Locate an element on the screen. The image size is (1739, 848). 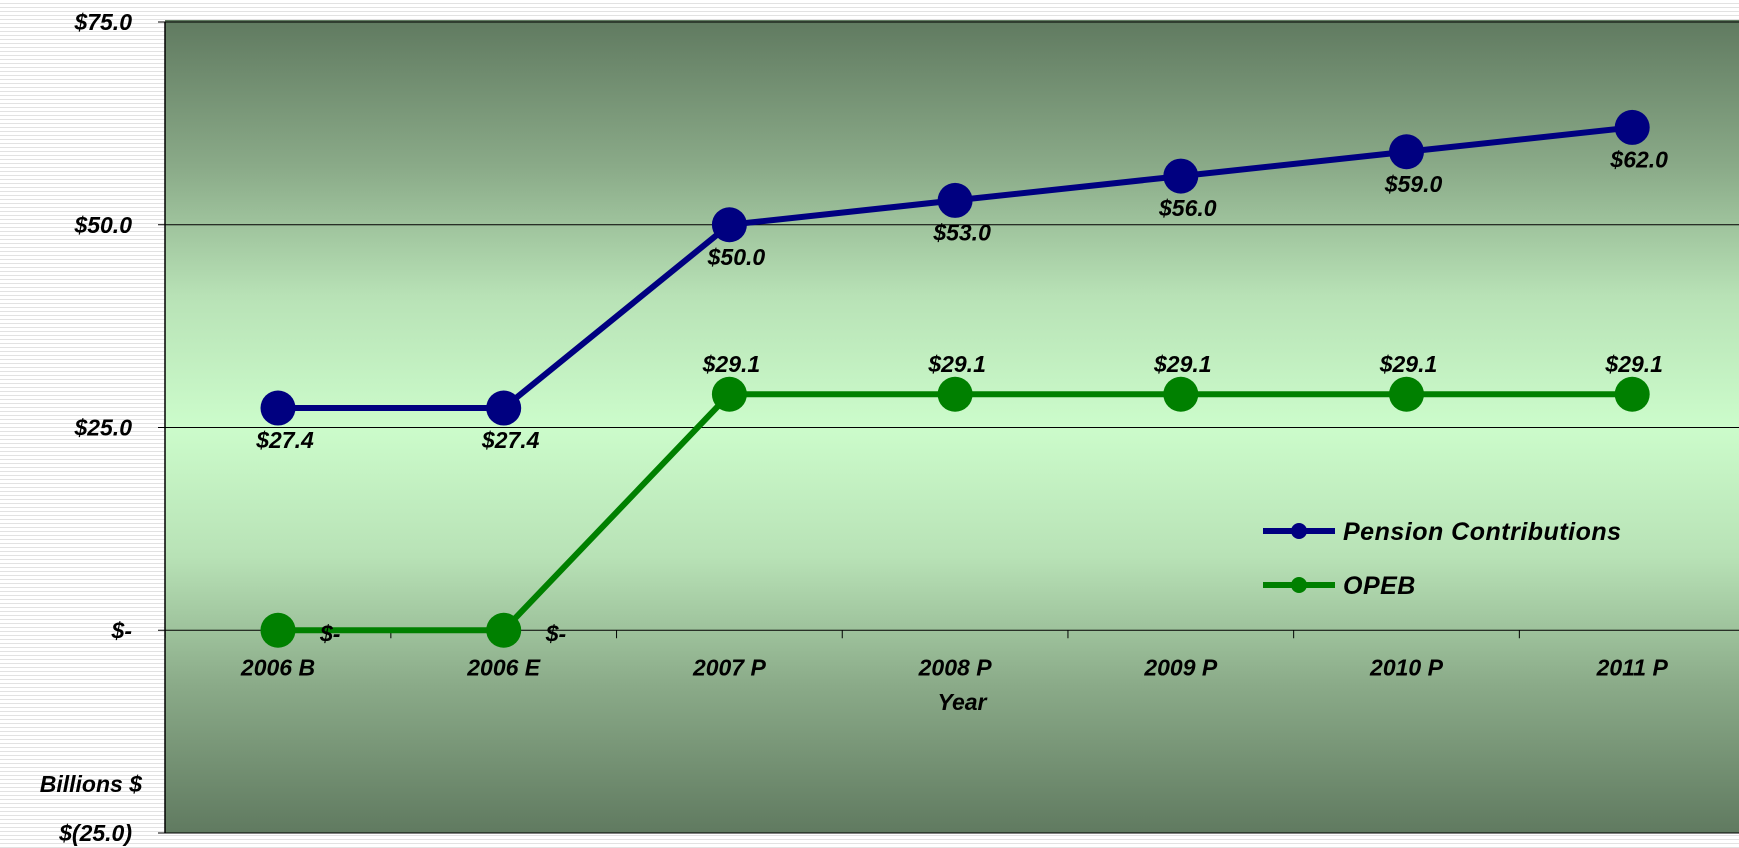
legend-label: Pension Contributions is located at coordinates (1482, 532).